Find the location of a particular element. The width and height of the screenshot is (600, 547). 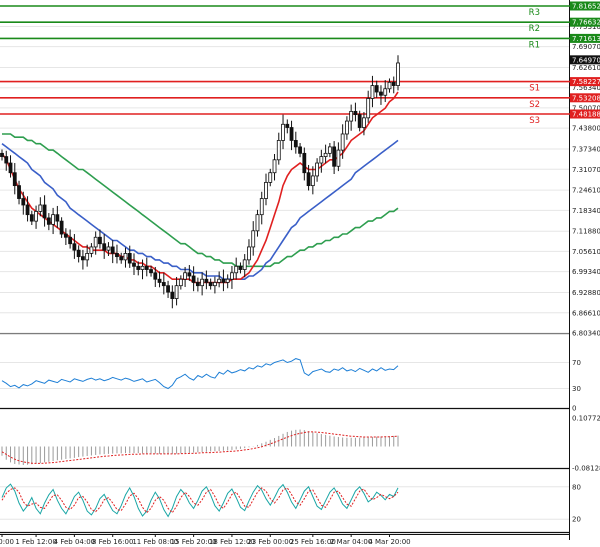

time-tick-label: 1 Feb 12:00 is located at coordinates (35, 542).